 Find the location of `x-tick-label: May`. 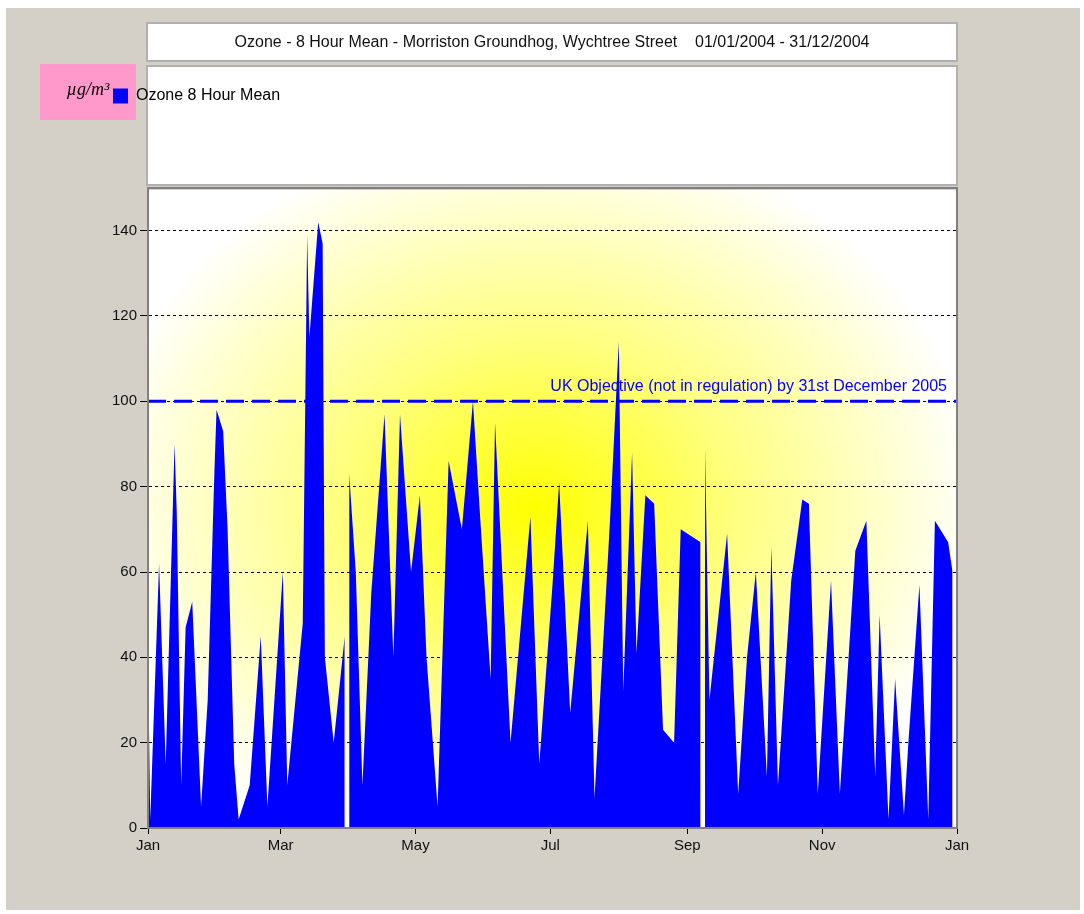

x-tick-label: May is located at coordinates (416, 845).